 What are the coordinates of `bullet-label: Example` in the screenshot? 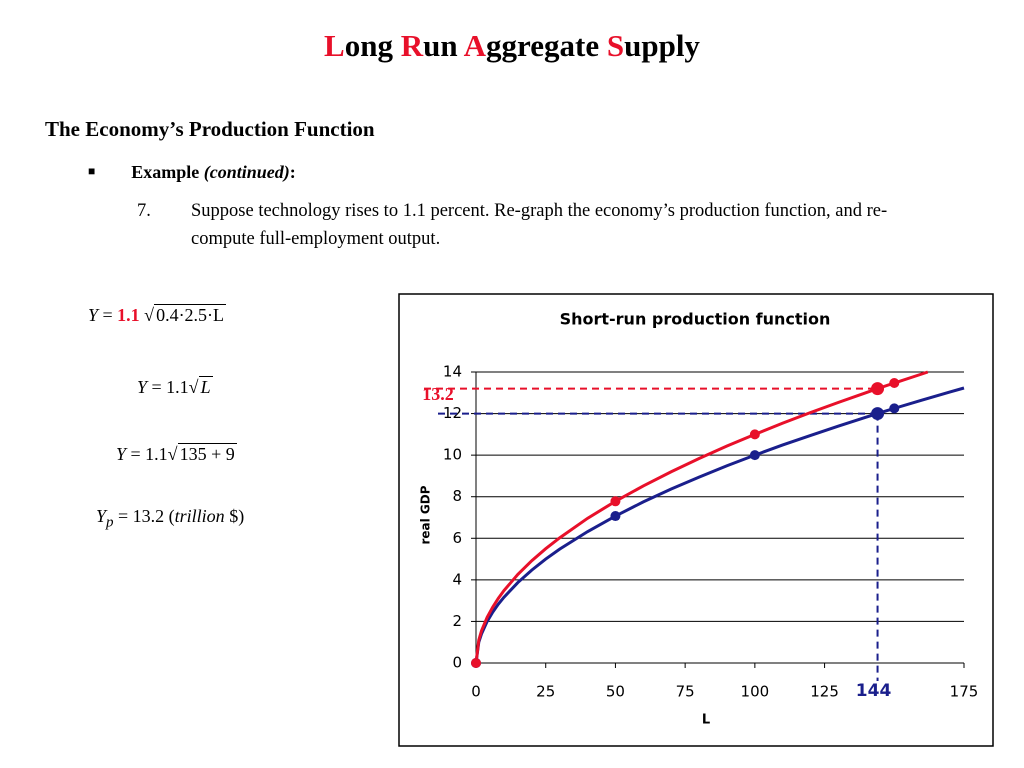 It's located at (165, 172).